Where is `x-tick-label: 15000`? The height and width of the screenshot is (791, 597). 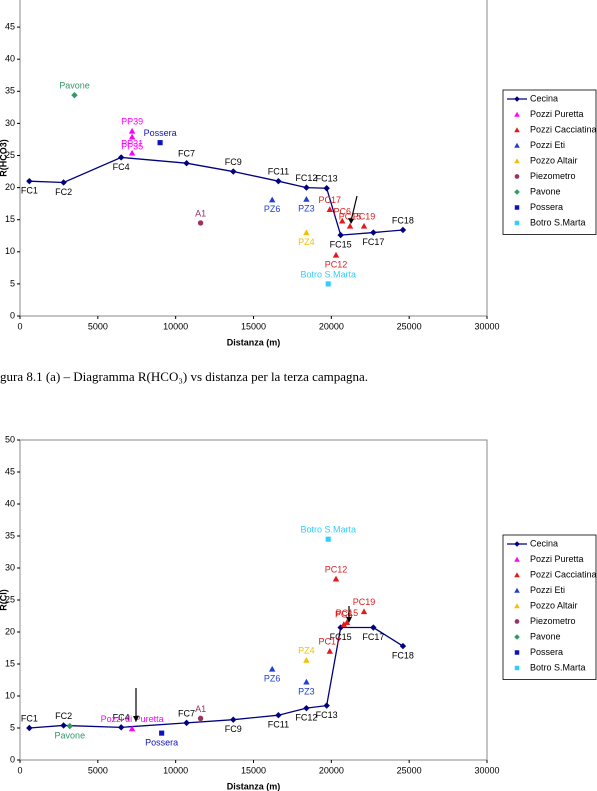 x-tick-label: 15000 is located at coordinates (253, 326).